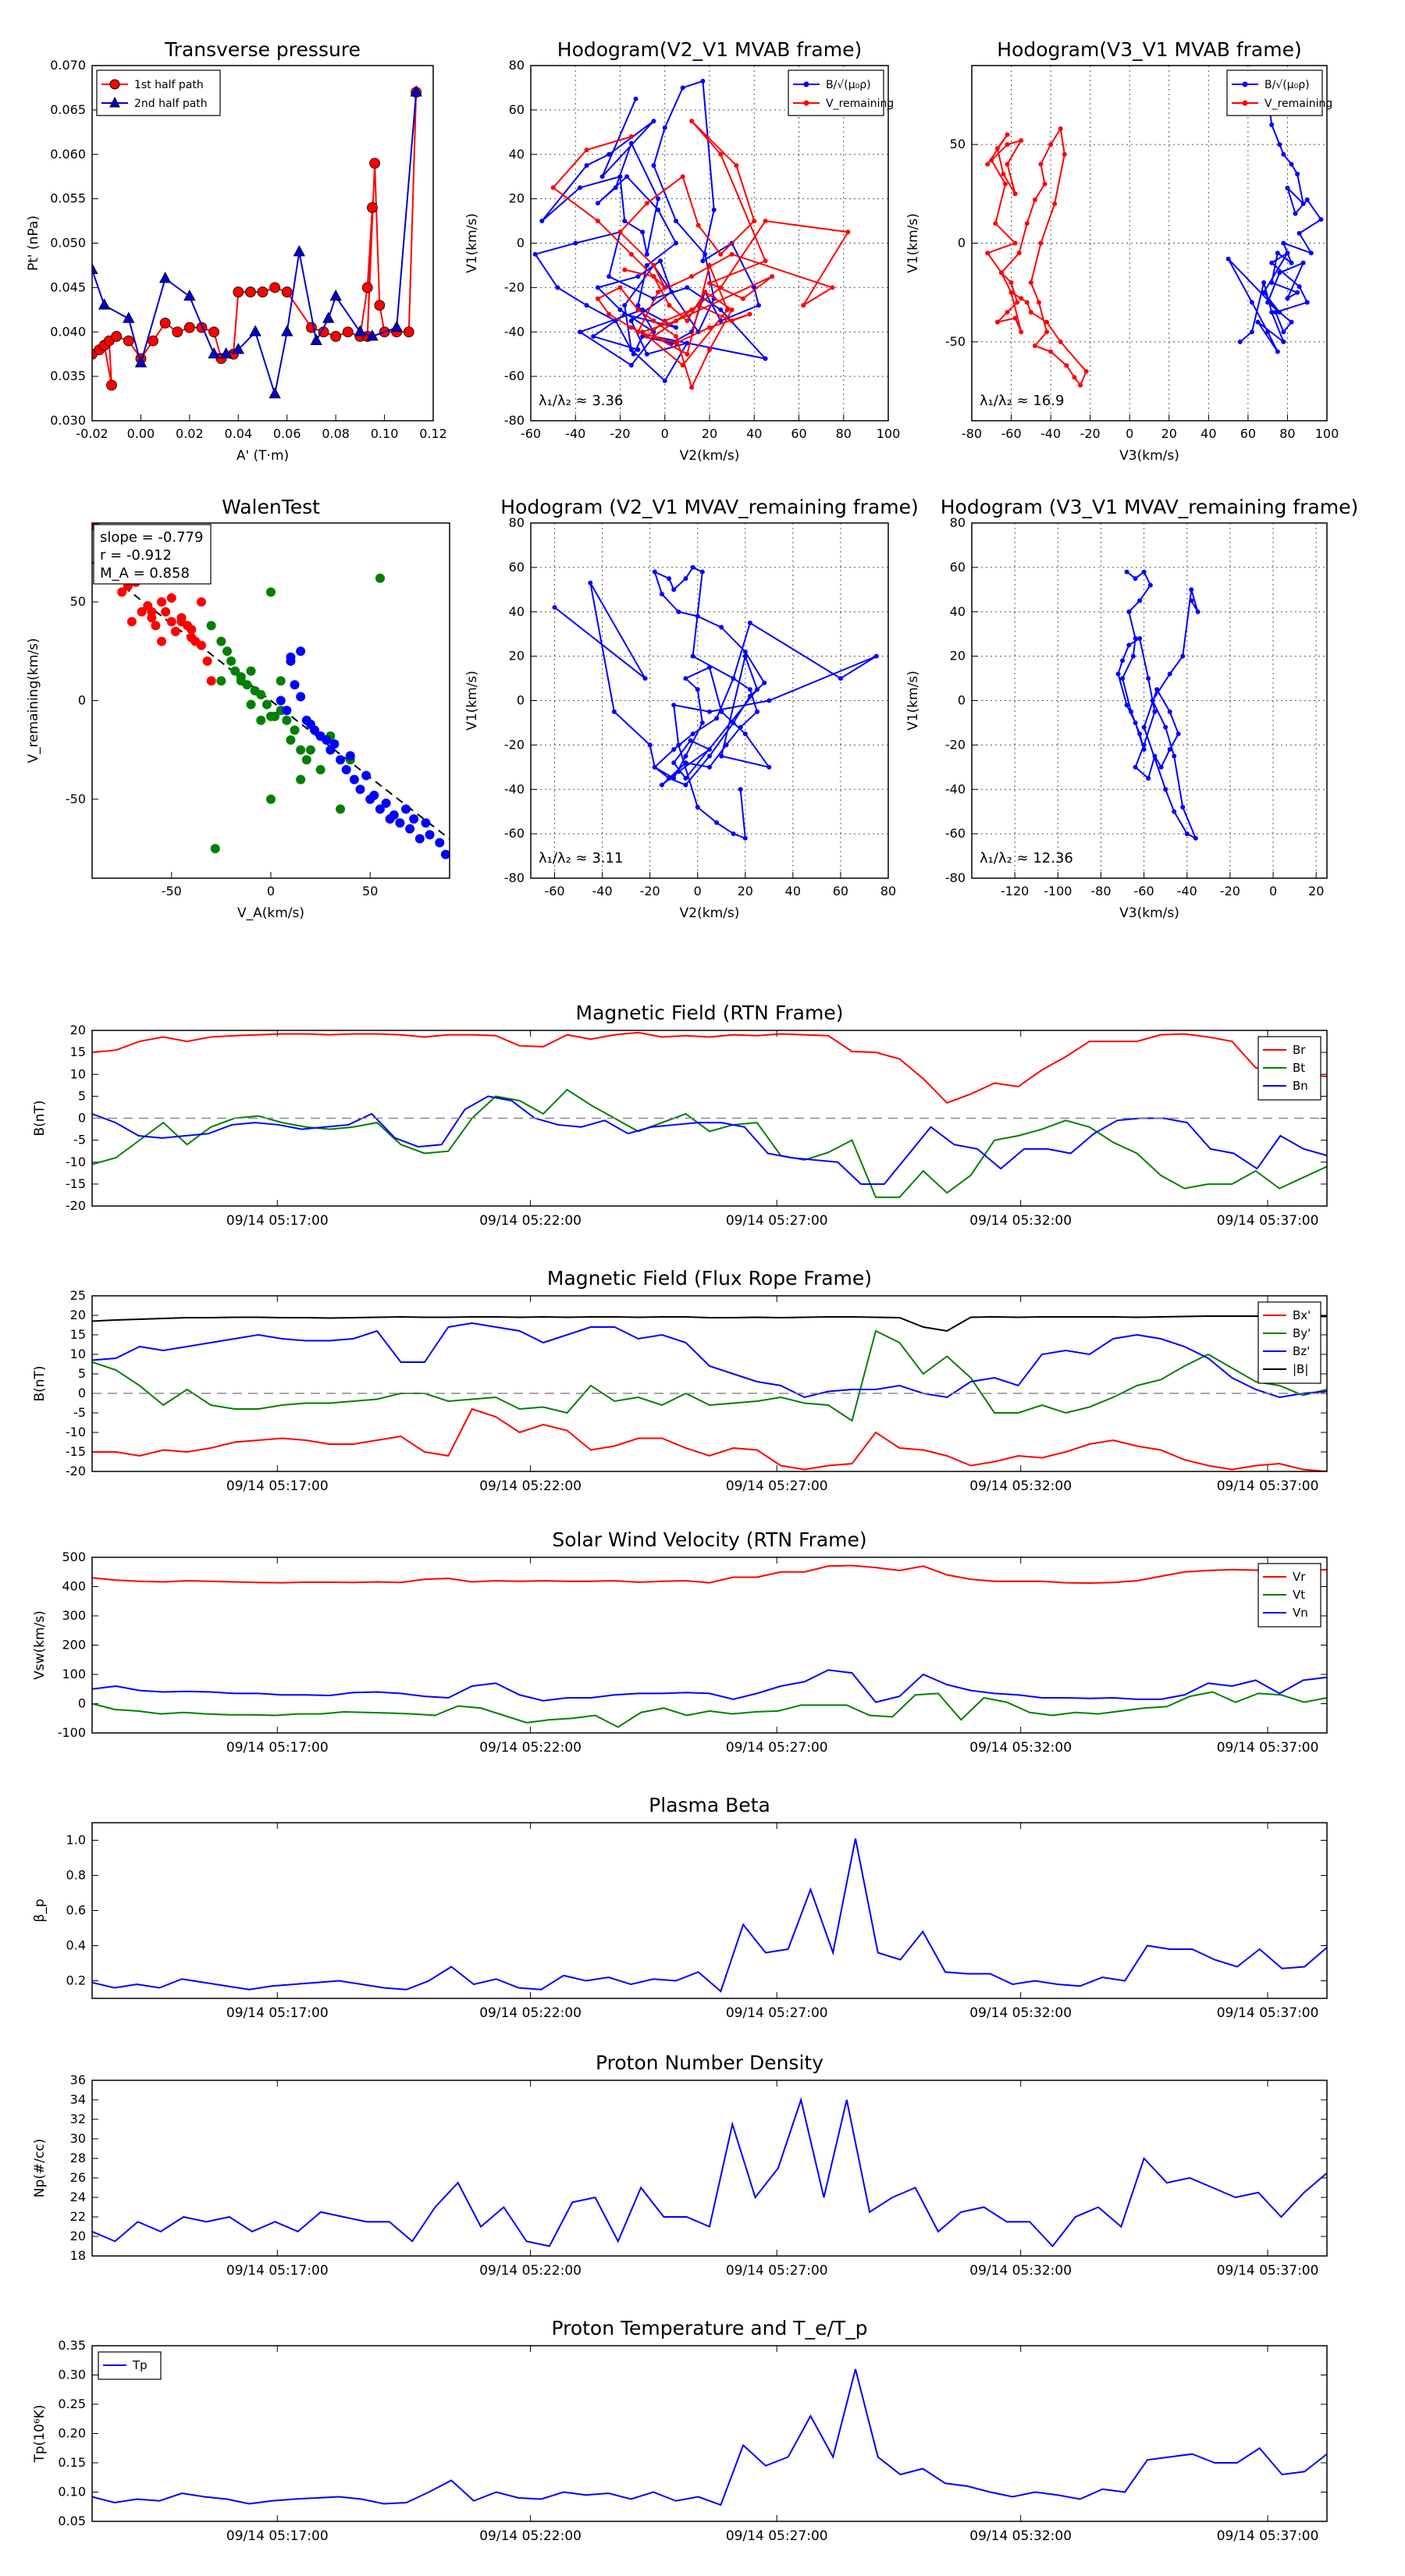  I want to click on legend-label: Vt, so click(1299, 1595).